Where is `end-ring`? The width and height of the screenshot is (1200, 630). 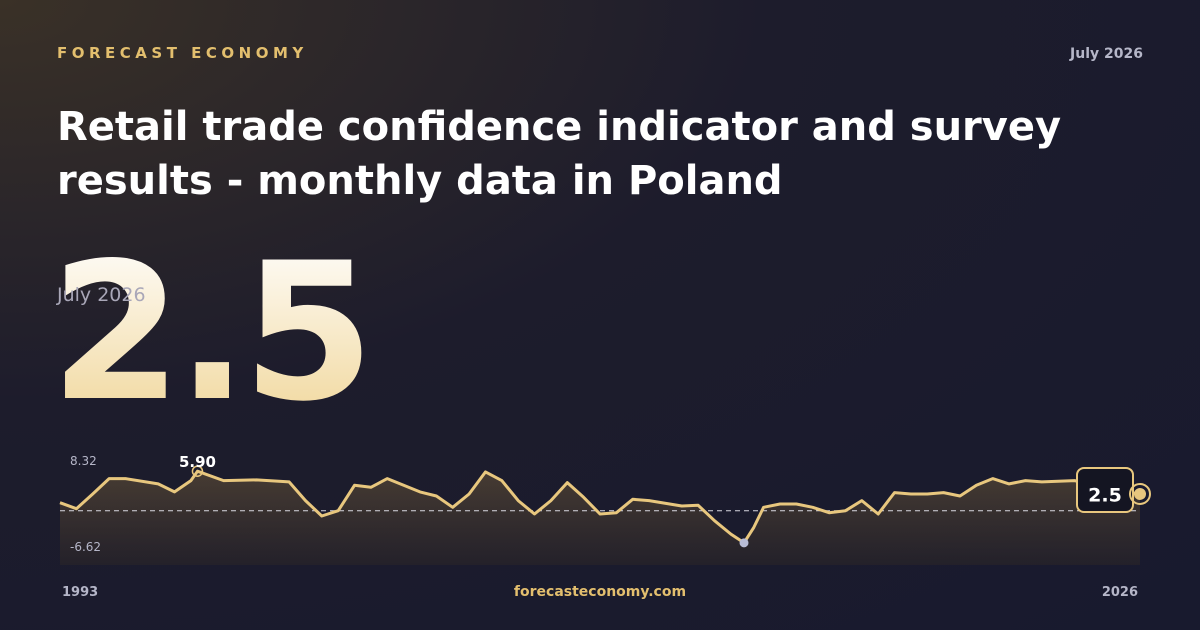 end-ring is located at coordinates (1140, 493).